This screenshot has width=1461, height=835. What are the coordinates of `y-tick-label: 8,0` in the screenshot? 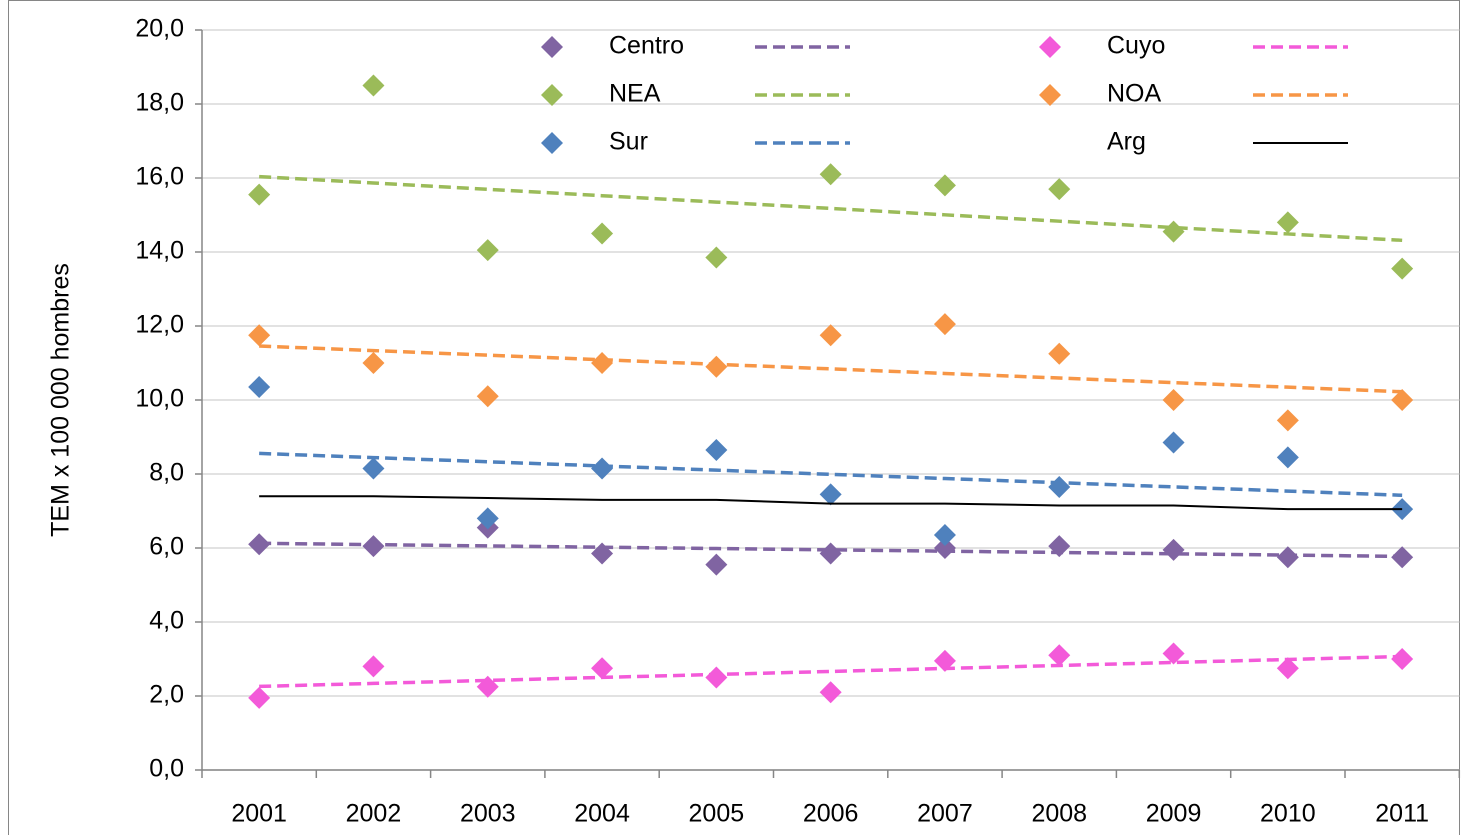 It's located at (166, 473).